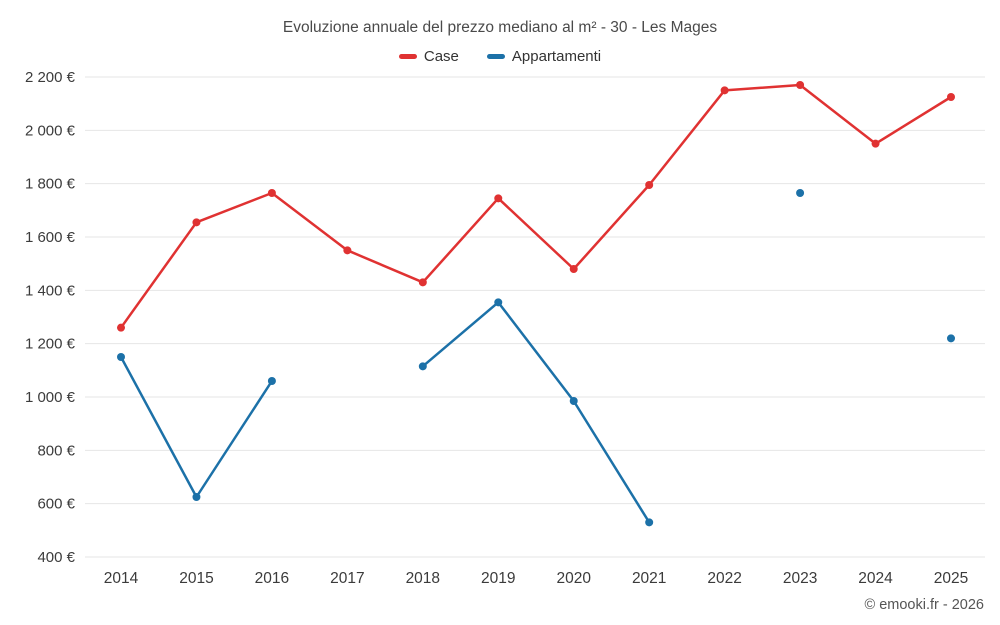 This screenshot has height=625, width=1000. Describe the element at coordinates (724, 578) in the screenshot. I see `x-axis-label: 2022` at that location.